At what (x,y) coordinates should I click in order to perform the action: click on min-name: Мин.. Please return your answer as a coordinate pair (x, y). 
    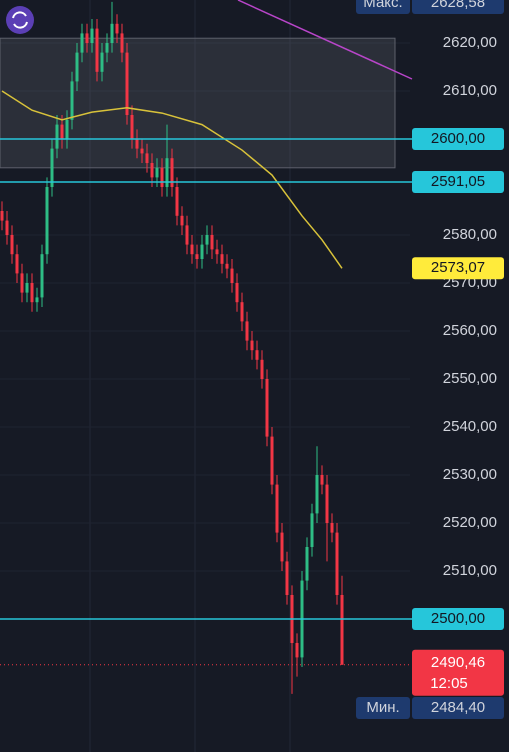
    Looking at the image, I should click on (382, 707).